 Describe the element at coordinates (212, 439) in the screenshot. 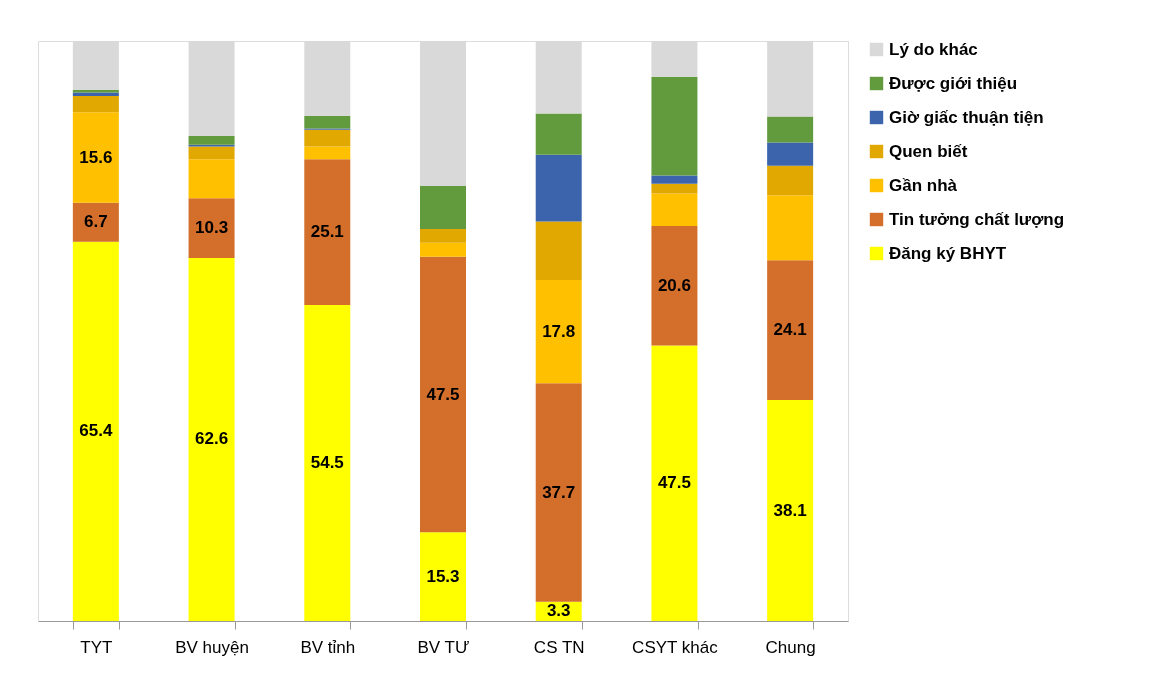

I see `data-label: 62.6` at that location.